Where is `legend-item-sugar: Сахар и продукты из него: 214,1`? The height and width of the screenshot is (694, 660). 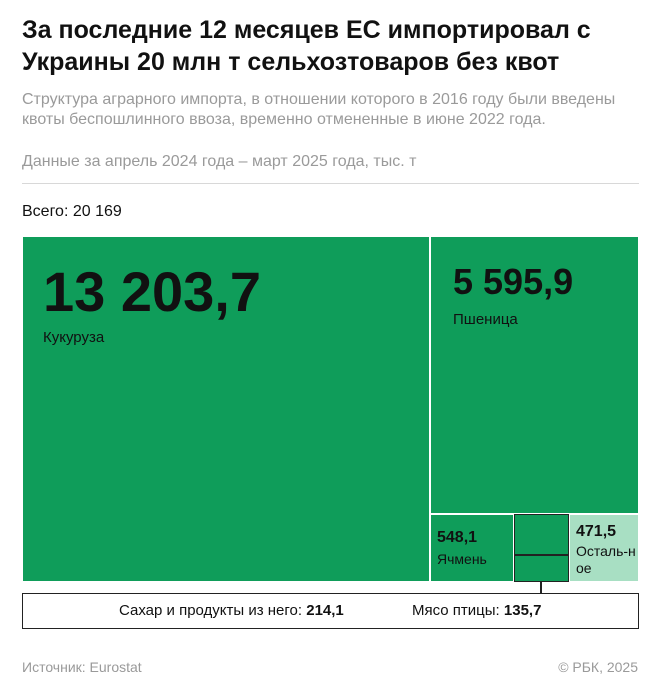
legend-item-sugar: Сахар и продукты из него: 214,1 is located at coordinates (231, 610).